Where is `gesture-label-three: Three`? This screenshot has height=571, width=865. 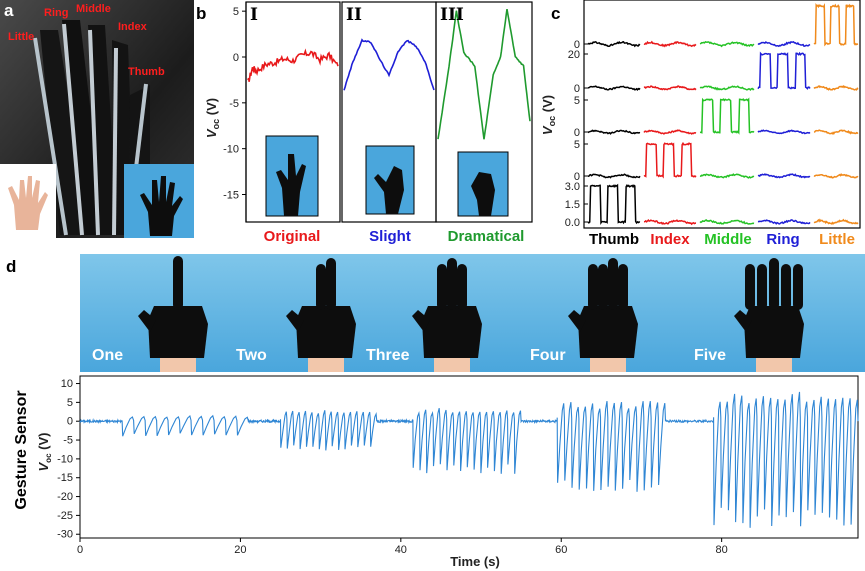 gesture-label-three: Three is located at coordinates (388, 355).